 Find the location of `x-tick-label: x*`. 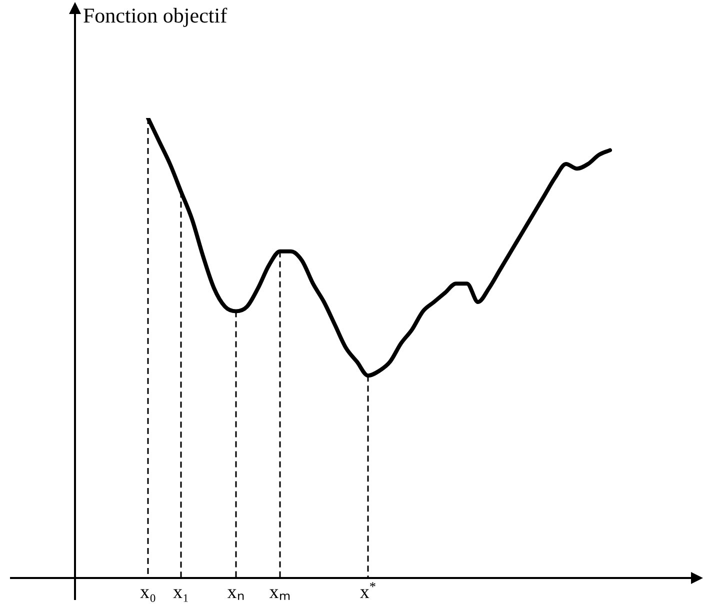

x-tick-label: x* is located at coordinates (368, 590).